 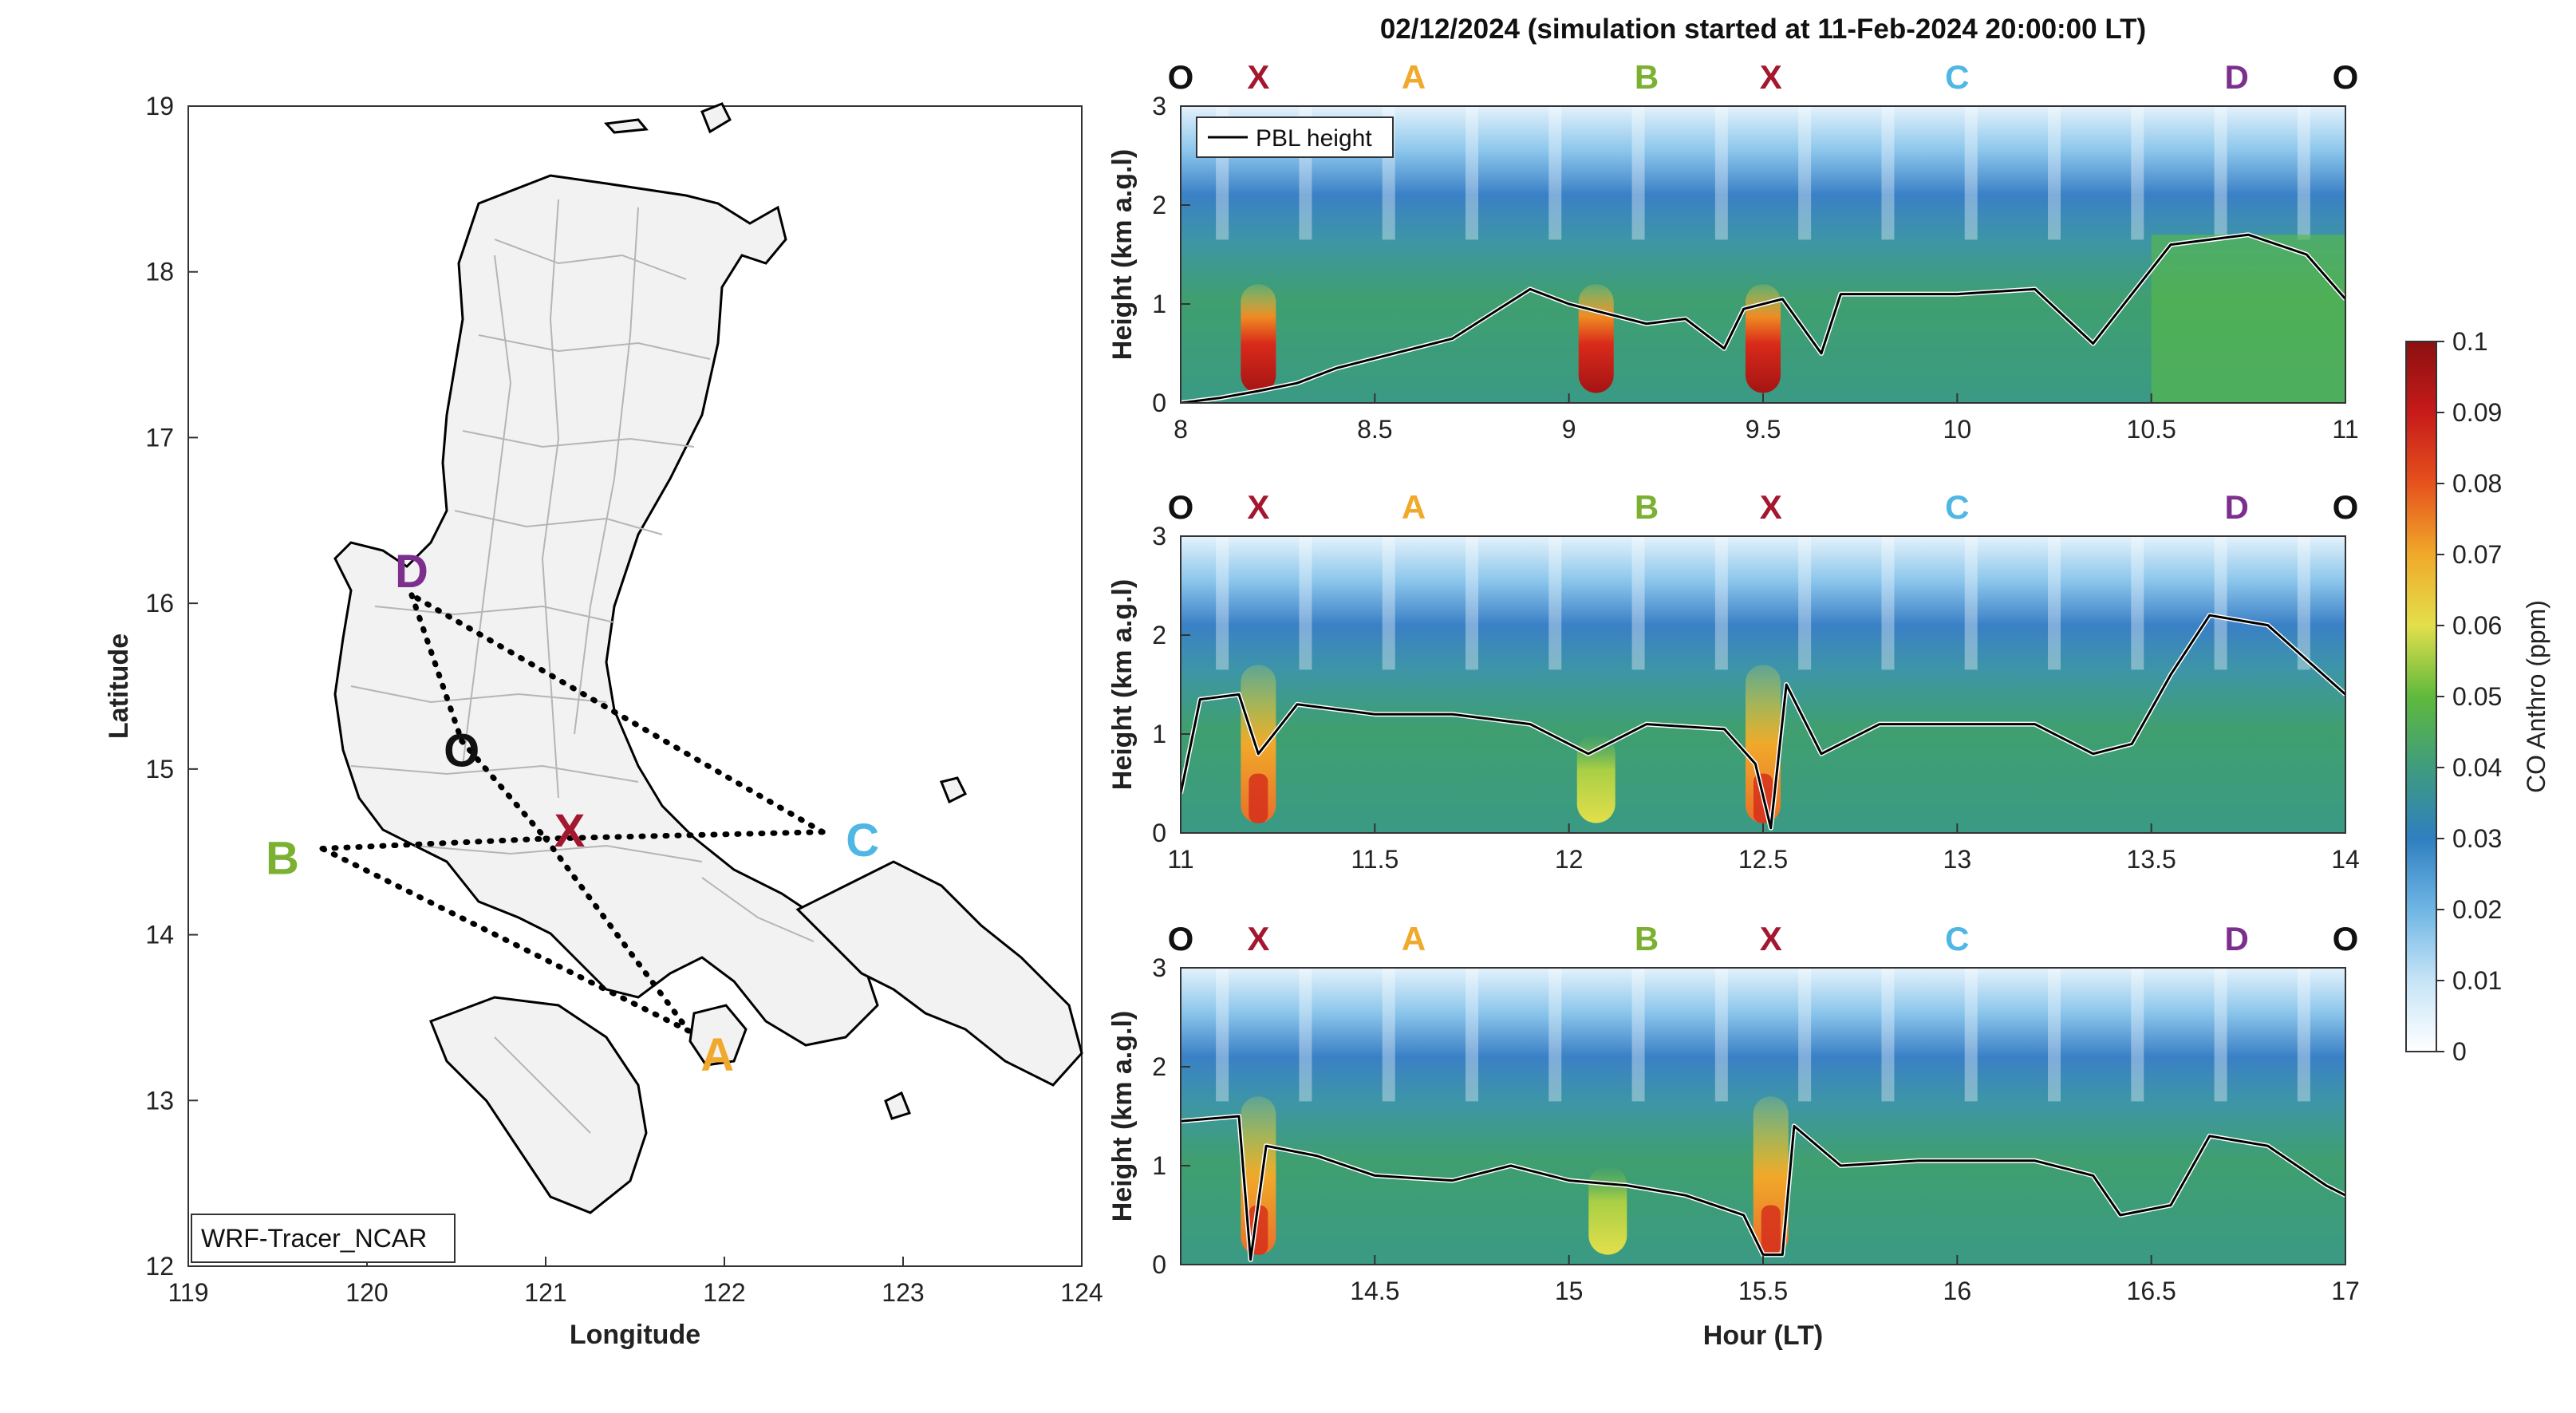 What do you see at coordinates (1958, 1291) in the screenshot?
I see `xtick-label: 16` at bounding box center [1958, 1291].